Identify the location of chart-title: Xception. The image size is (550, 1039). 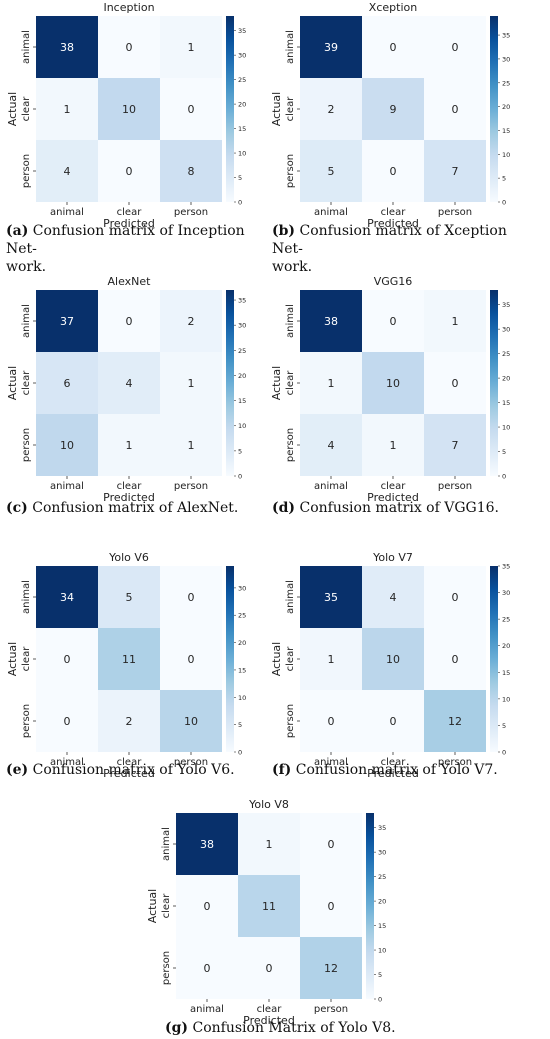
(393, 7).